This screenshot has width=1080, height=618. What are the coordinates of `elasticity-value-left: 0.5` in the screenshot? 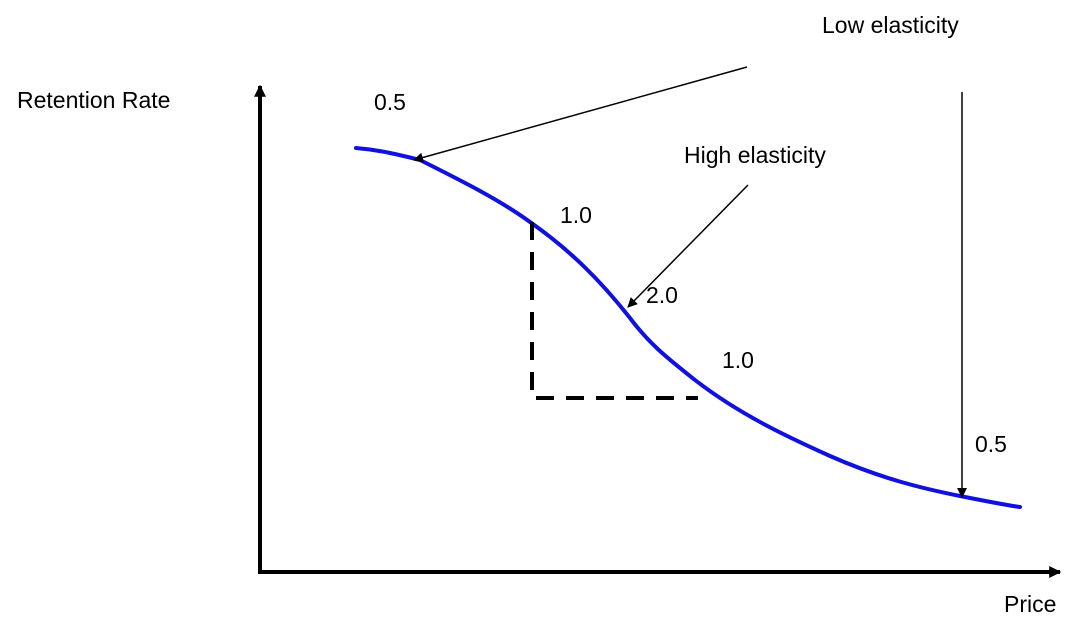 It's located at (390, 102).